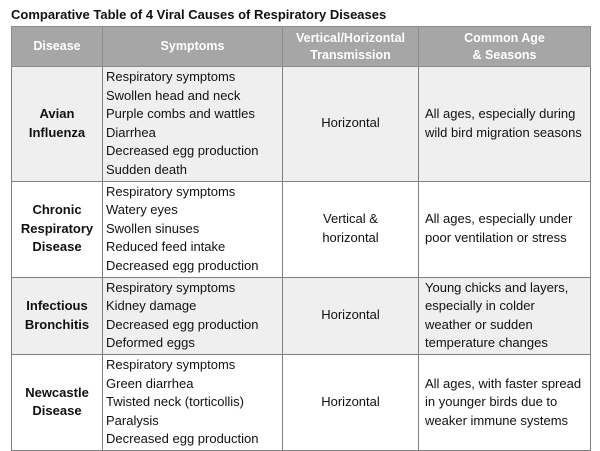 The image size is (600, 451). Describe the element at coordinates (166, 247) in the screenshot. I see `symptom-item: Reduced feed intake` at that location.